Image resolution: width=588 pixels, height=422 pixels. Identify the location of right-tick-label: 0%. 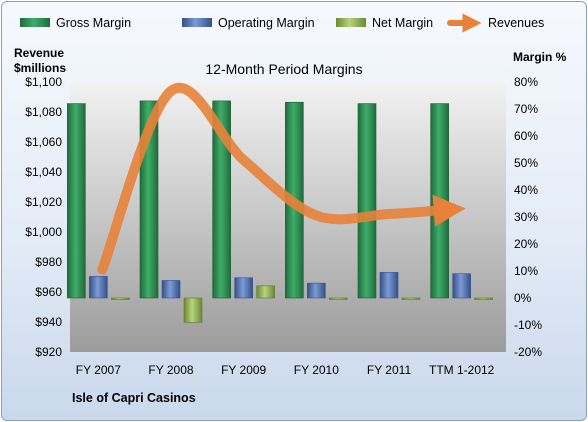
(523, 298).